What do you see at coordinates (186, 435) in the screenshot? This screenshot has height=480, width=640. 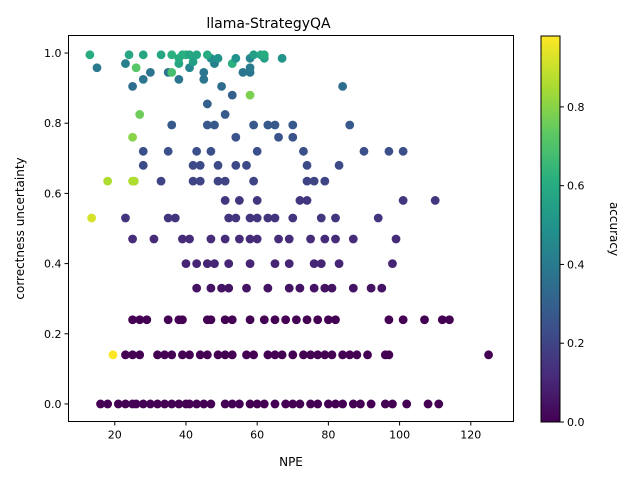 I see `x-tick-label: 40` at bounding box center [186, 435].